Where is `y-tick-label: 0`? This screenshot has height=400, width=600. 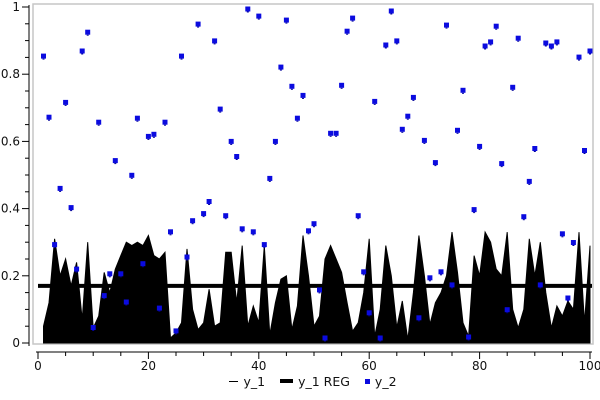
y-tick-label: 0 is located at coordinates (16, 343).